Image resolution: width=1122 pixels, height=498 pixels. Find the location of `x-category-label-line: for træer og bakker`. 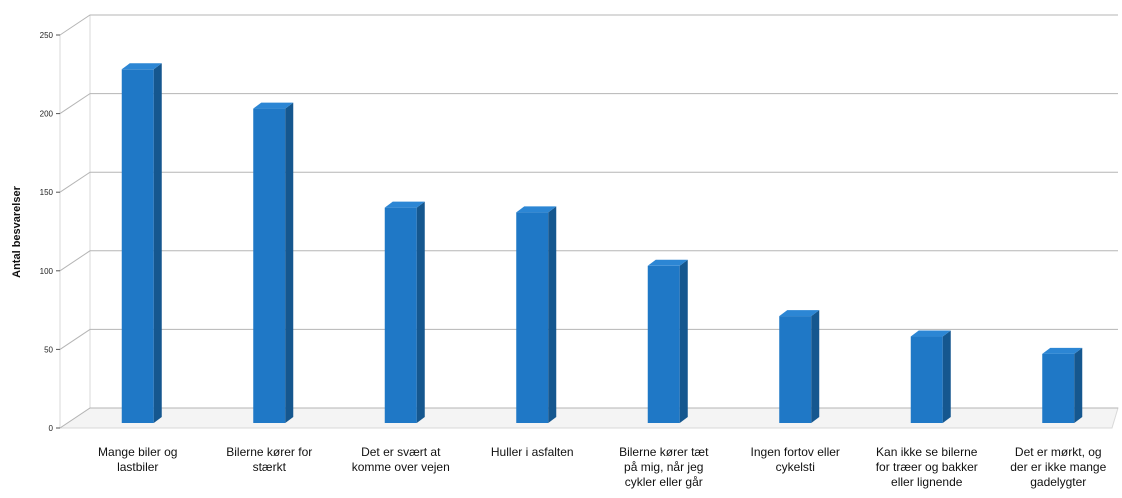

x-category-label-line: for træer og bakker is located at coordinates (927, 467).